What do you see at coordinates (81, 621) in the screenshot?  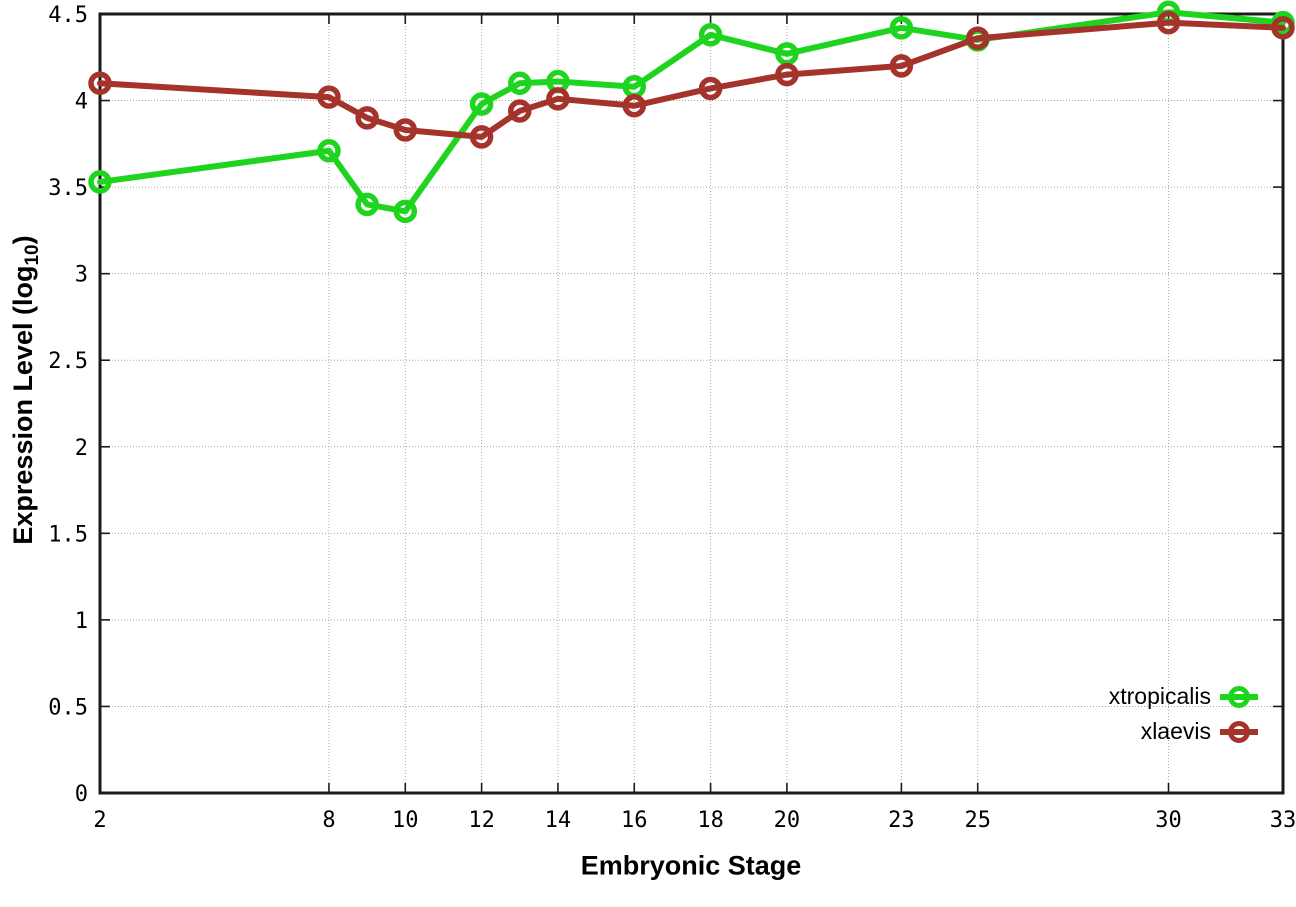 I see `y-tick-label: 1` at bounding box center [81, 621].